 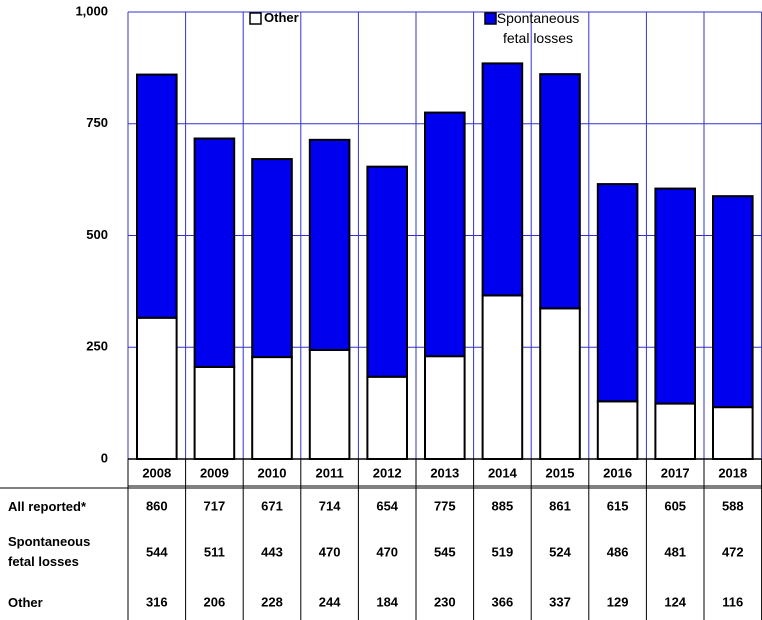 I want to click on x-tick-label: 2016, so click(x=617, y=472).